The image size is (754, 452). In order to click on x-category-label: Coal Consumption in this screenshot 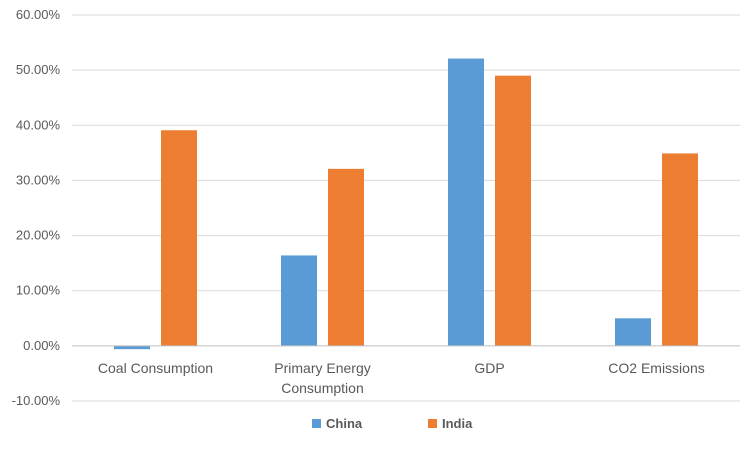, I will do `click(155, 368)`.